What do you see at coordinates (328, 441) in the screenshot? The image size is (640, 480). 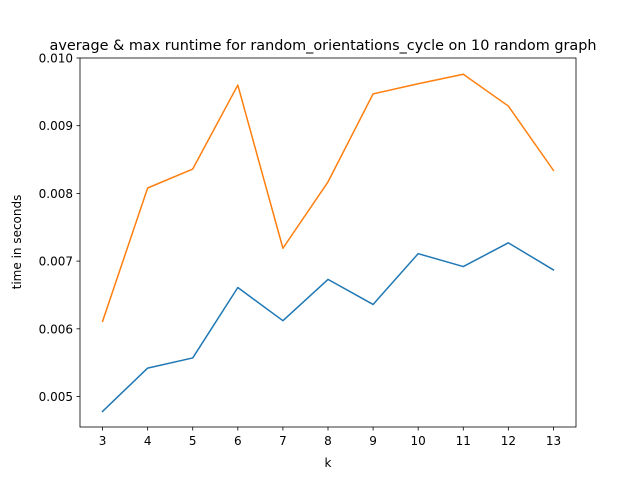 I see `x-tick-label: 8` at bounding box center [328, 441].